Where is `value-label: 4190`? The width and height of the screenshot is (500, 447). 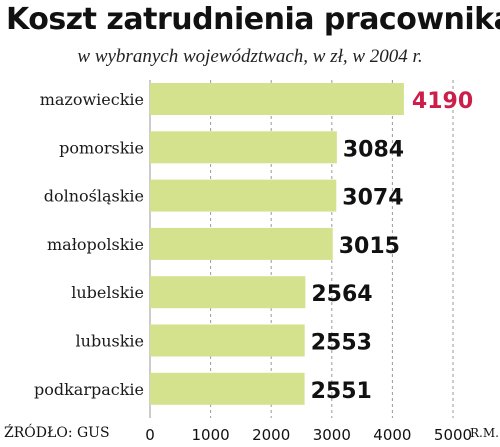
value-label: 4190 is located at coordinates (442, 101).